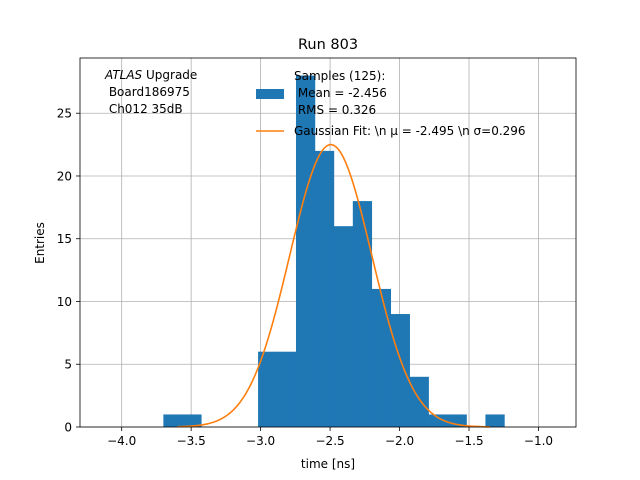 This screenshot has height=480, width=640. I want to click on y-tick-label: 20, so click(64, 176).